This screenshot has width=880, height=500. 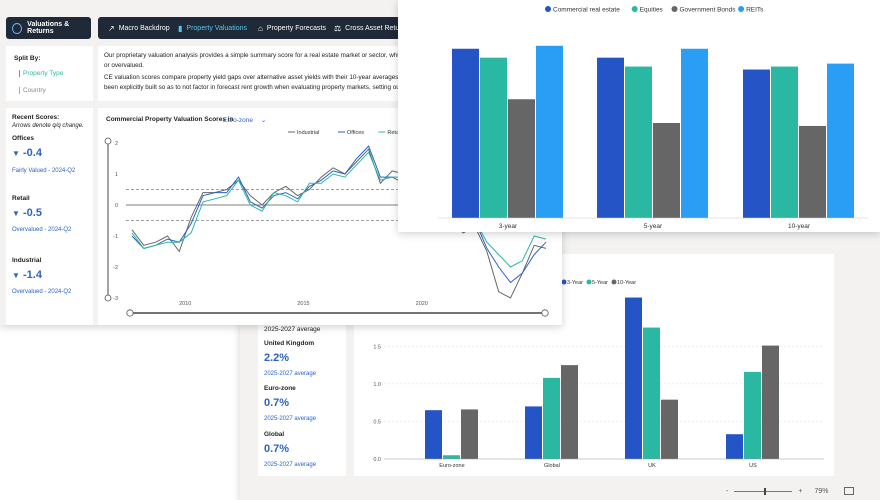 What do you see at coordinates (377, 347) in the screenshot?
I see `y-tick-label: 1.5` at bounding box center [377, 347].